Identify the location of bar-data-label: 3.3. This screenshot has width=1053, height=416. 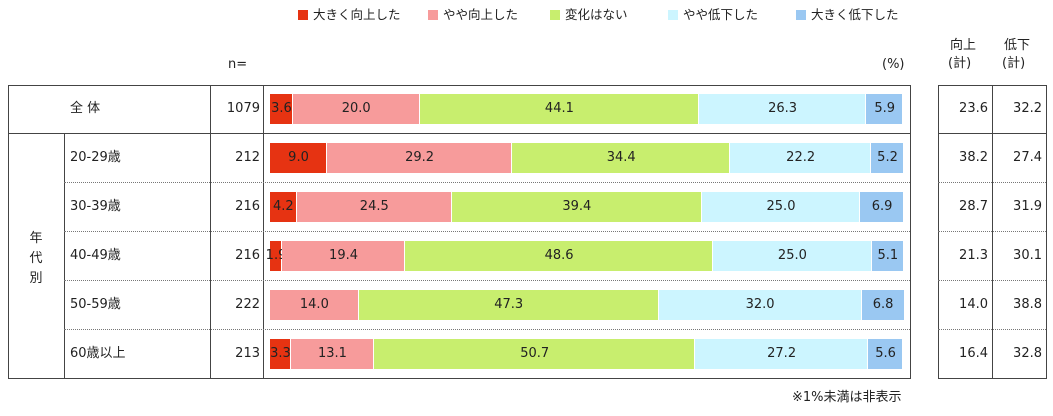
(280, 353).